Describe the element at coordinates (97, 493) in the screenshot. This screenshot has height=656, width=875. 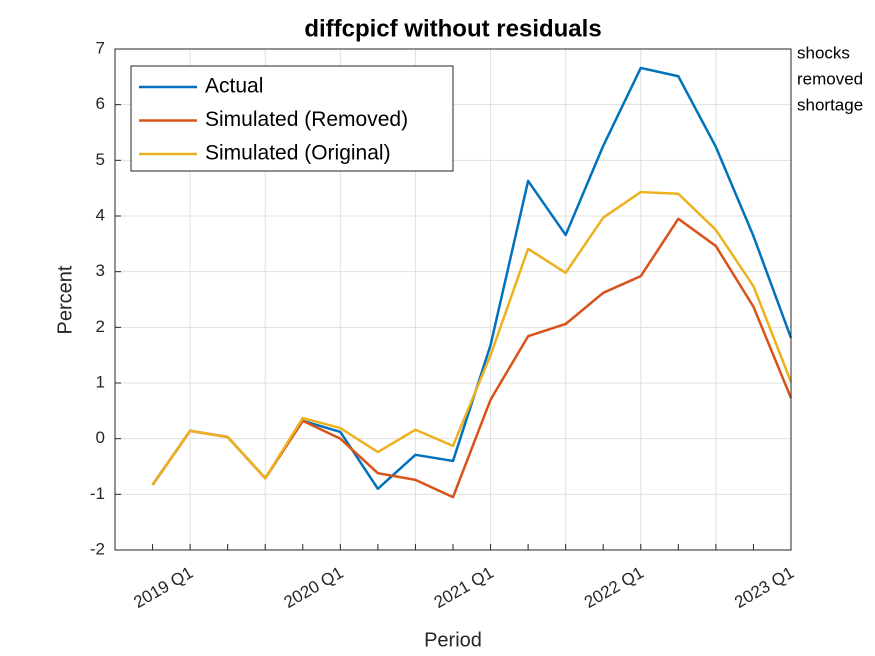
I see `y-tick-label: -1` at that location.